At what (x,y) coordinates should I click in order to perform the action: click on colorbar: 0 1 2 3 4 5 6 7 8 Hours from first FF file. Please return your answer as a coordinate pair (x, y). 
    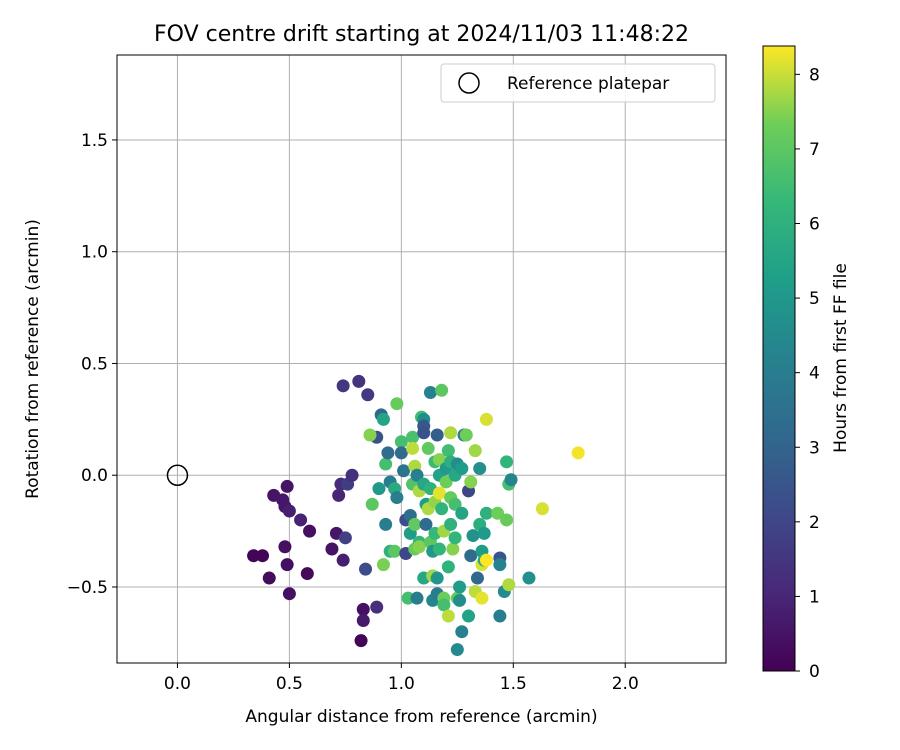
    Looking at the image, I should click on (806, 363).